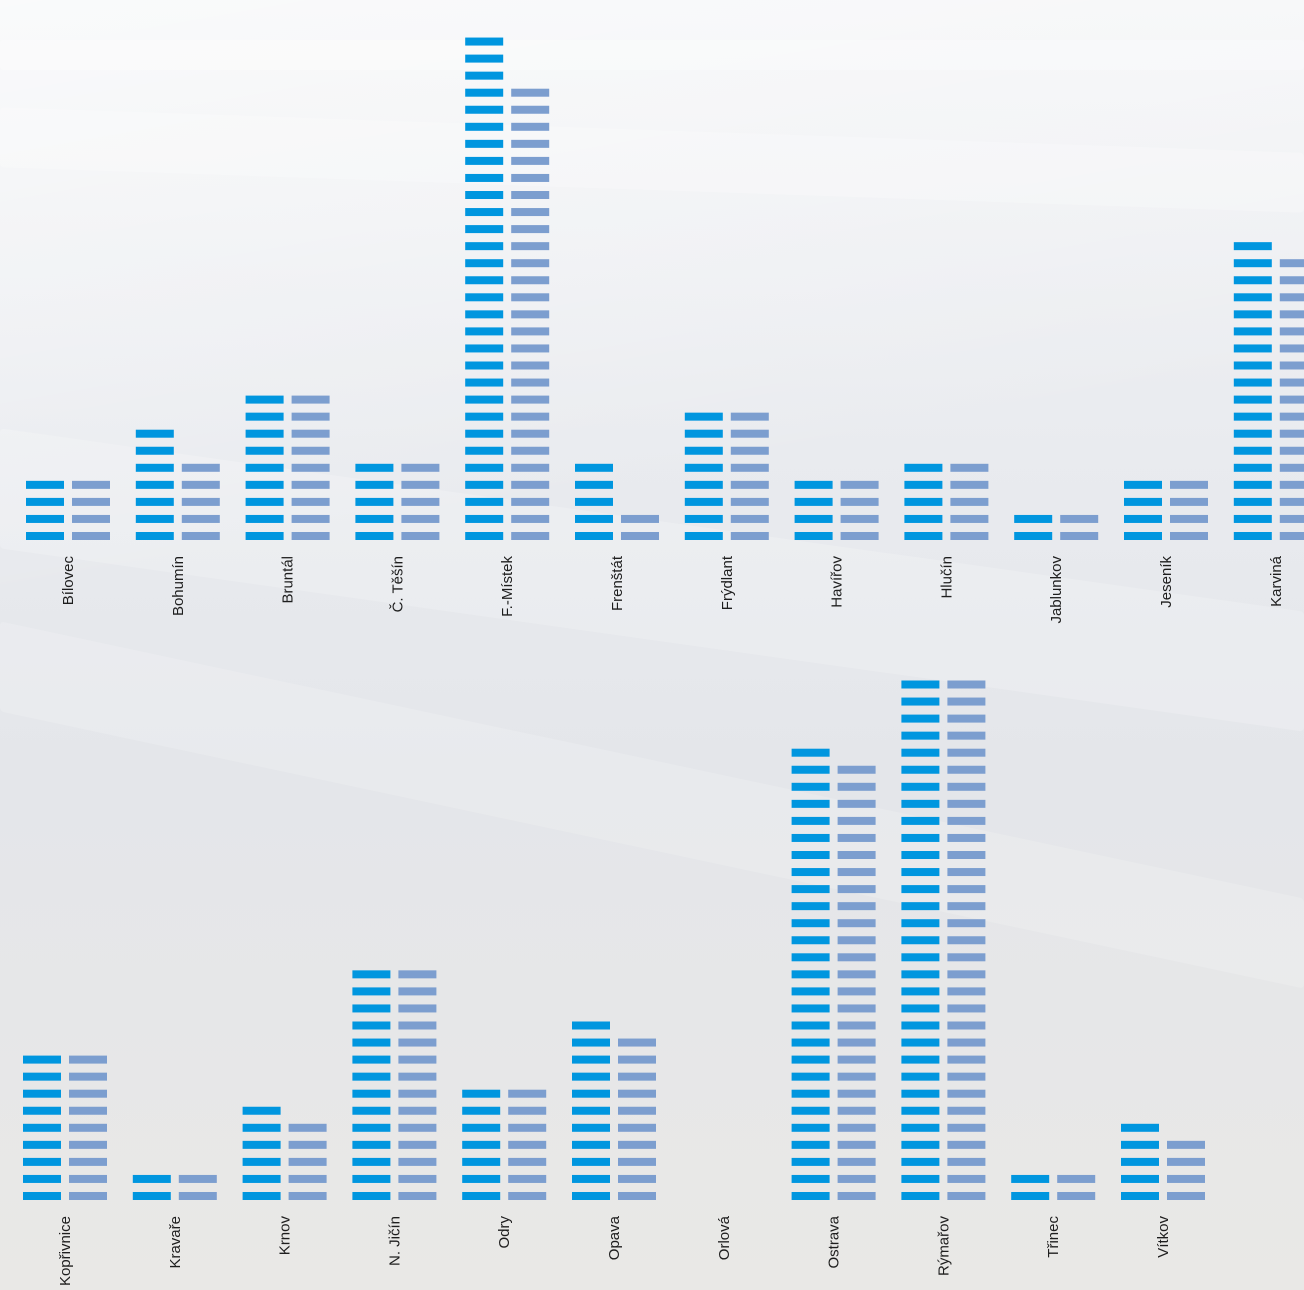 Image resolution: width=1304 pixels, height=1290 pixels. Describe the element at coordinates (1276, 581) in the screenshot. I see `tick-label-Karviná: Karviná` at that location.